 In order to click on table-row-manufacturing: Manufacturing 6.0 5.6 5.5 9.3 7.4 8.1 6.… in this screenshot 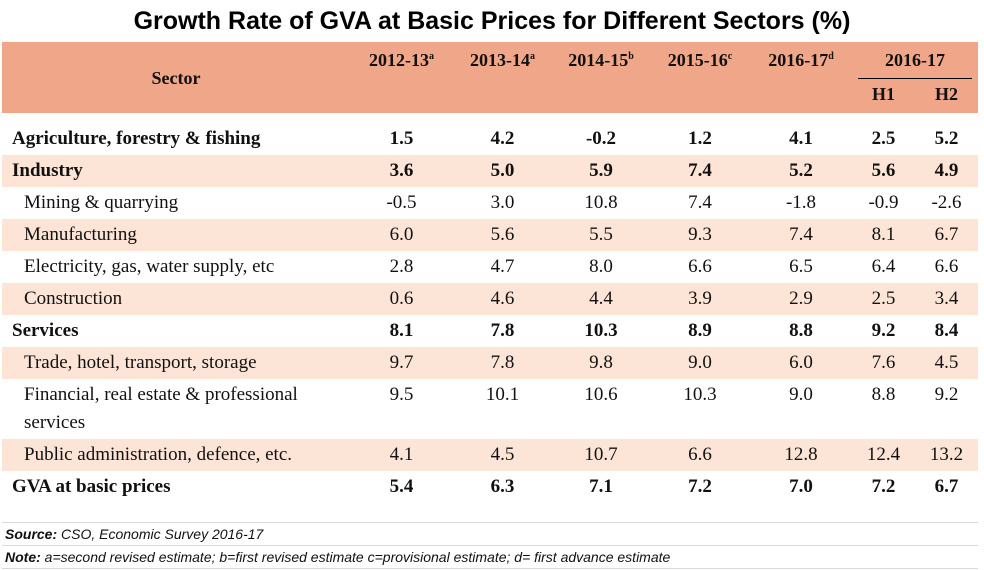, I will do `click(490, 235)`.